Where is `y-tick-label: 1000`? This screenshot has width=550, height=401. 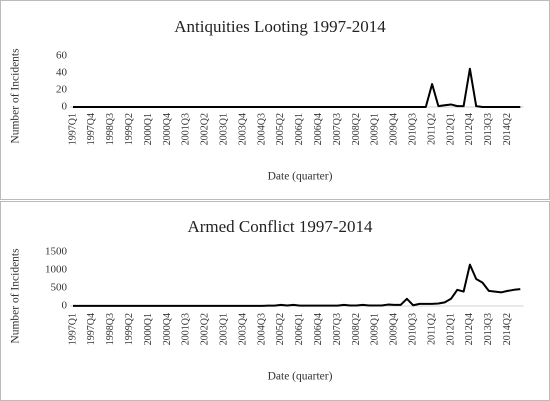
y-tick-label: 1000 is located at coordinates (56, 270).